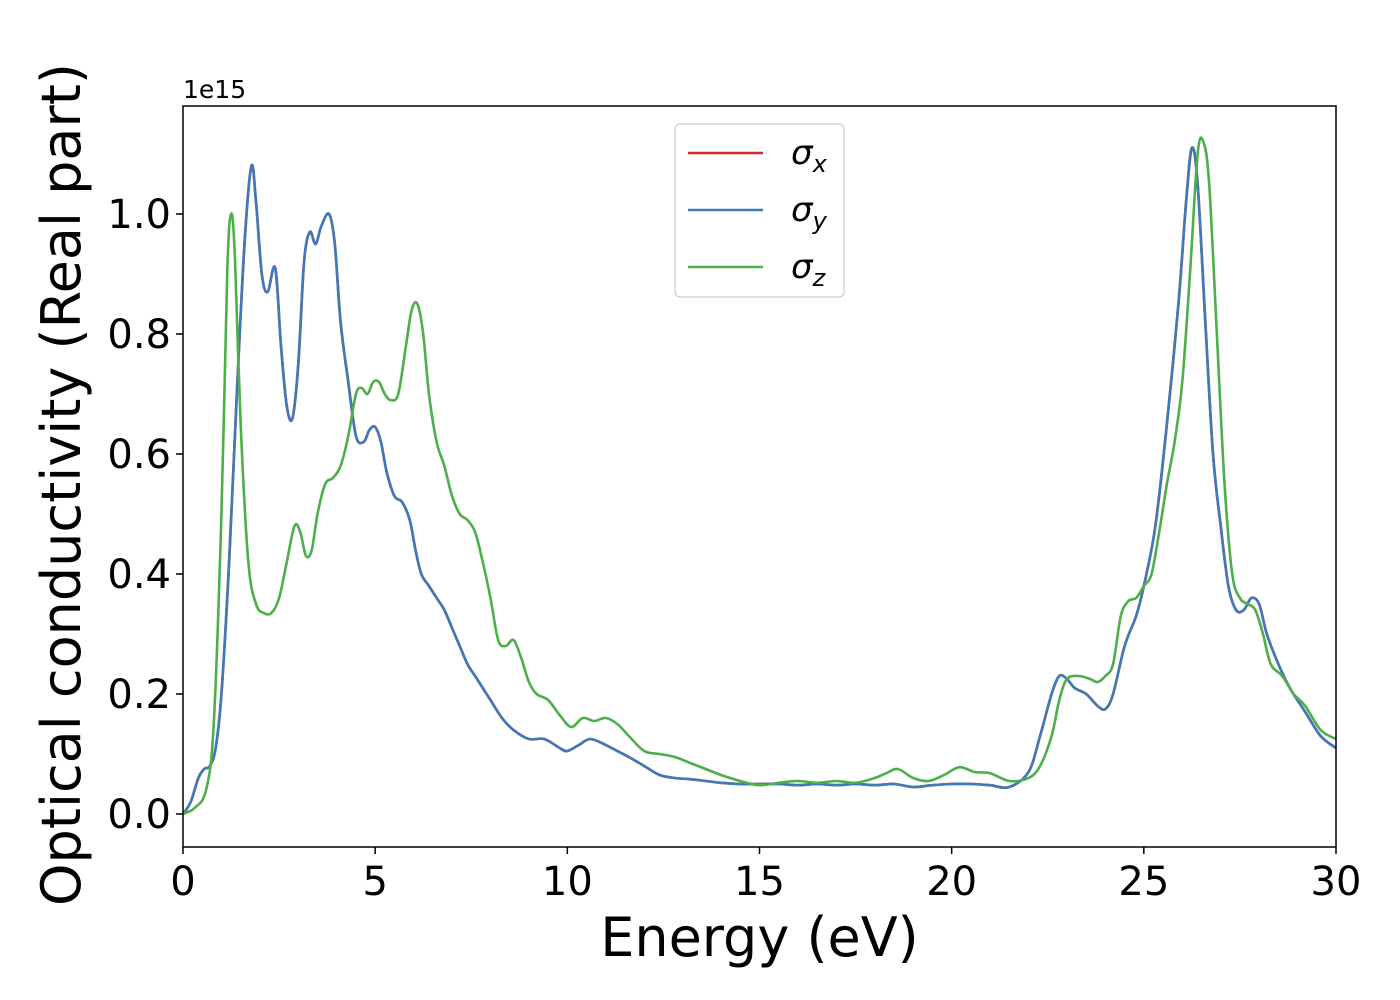 The width and height of the screenshot is (1400, 1000). What do you see at coordinates (809, 212) in the screenshot?
I see `legend-label: σy` at bounding box center [809, 212].